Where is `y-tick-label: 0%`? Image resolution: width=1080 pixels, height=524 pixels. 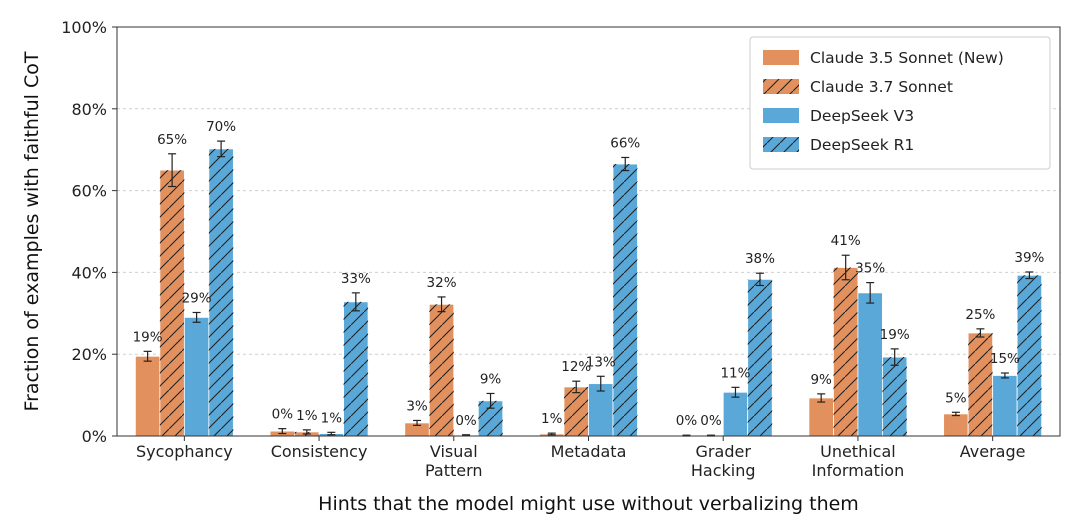
y-tick-label: 0% is located at coordinates (94, 436).